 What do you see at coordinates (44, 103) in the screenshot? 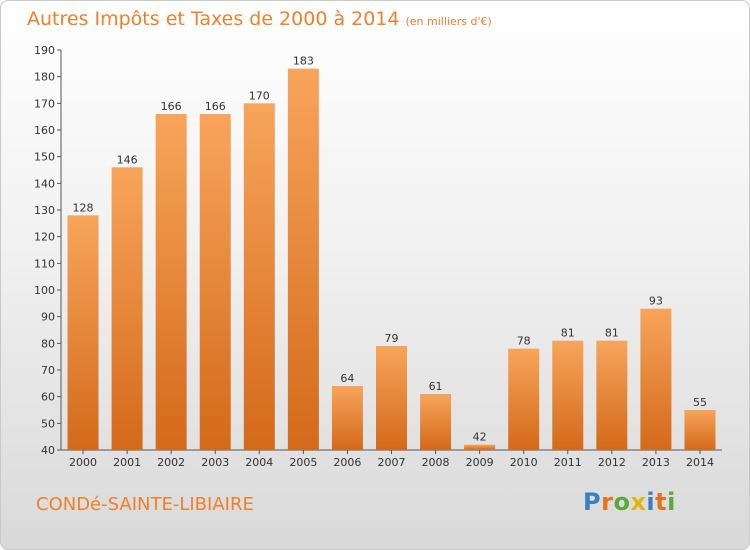
I see `y-tick-label: 170` at bounding box center [44, 103].